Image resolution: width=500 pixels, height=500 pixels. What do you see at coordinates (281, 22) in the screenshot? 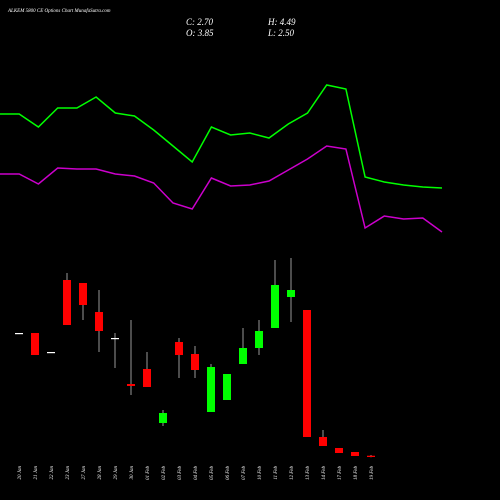
I see `ohlc-label: H: 4.49` at bounding box center [281, 22].